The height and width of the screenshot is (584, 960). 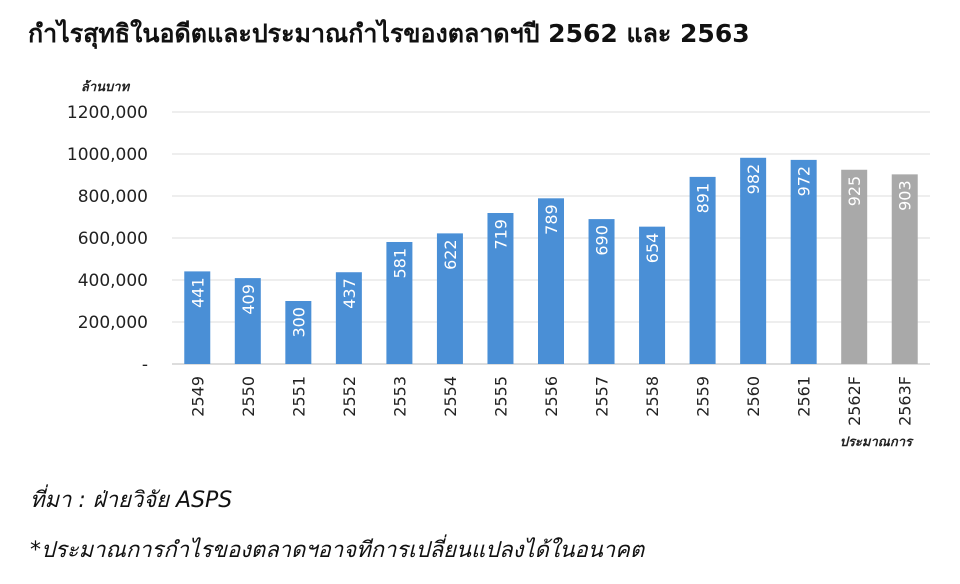 What do you see at coordinates (197, 396) in the screenshot?
I see `x-tick-label: 2549` at bounding box center [197, 396].